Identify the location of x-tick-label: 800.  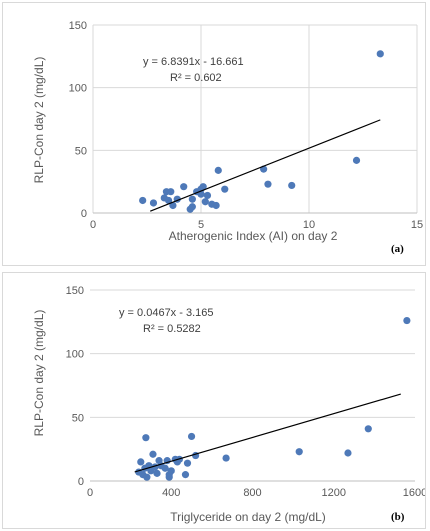
(252, 493).